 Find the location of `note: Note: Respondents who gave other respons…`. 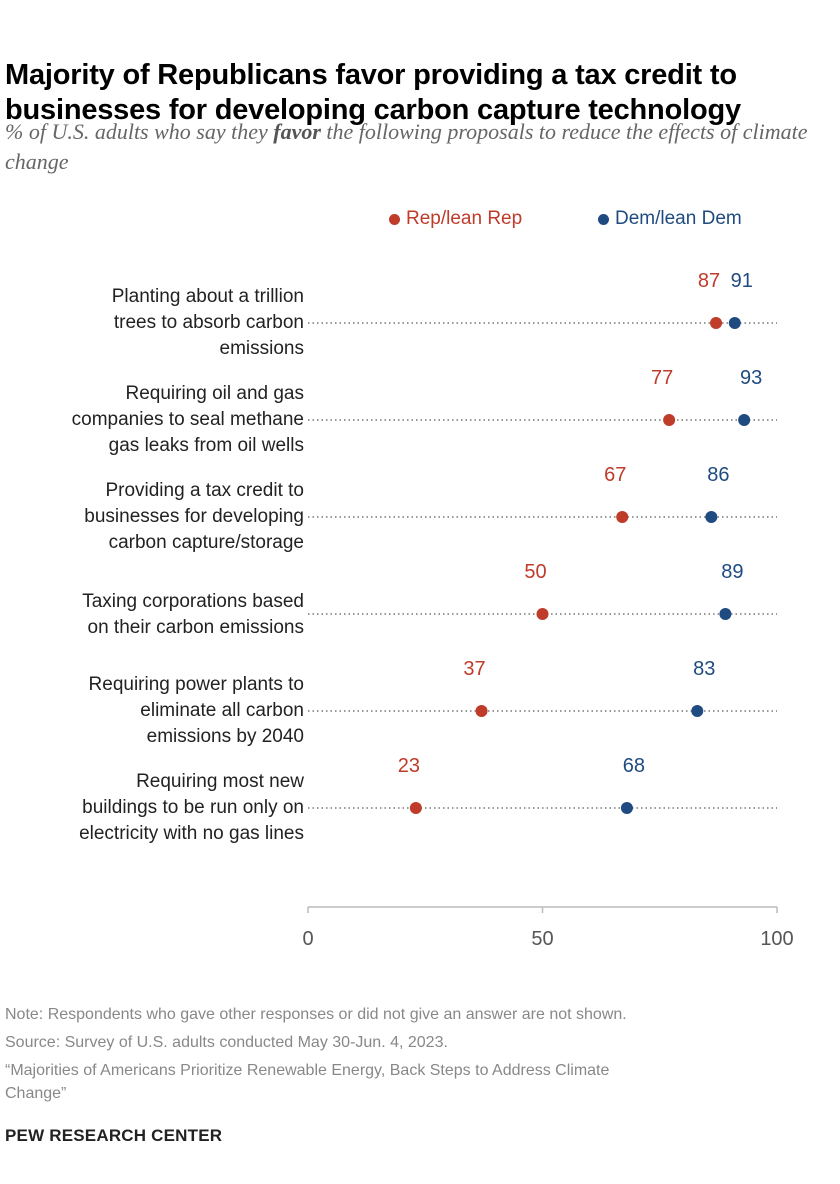

note: Note: Respondents who gave other respons… is located at coordinates (316, 1014).